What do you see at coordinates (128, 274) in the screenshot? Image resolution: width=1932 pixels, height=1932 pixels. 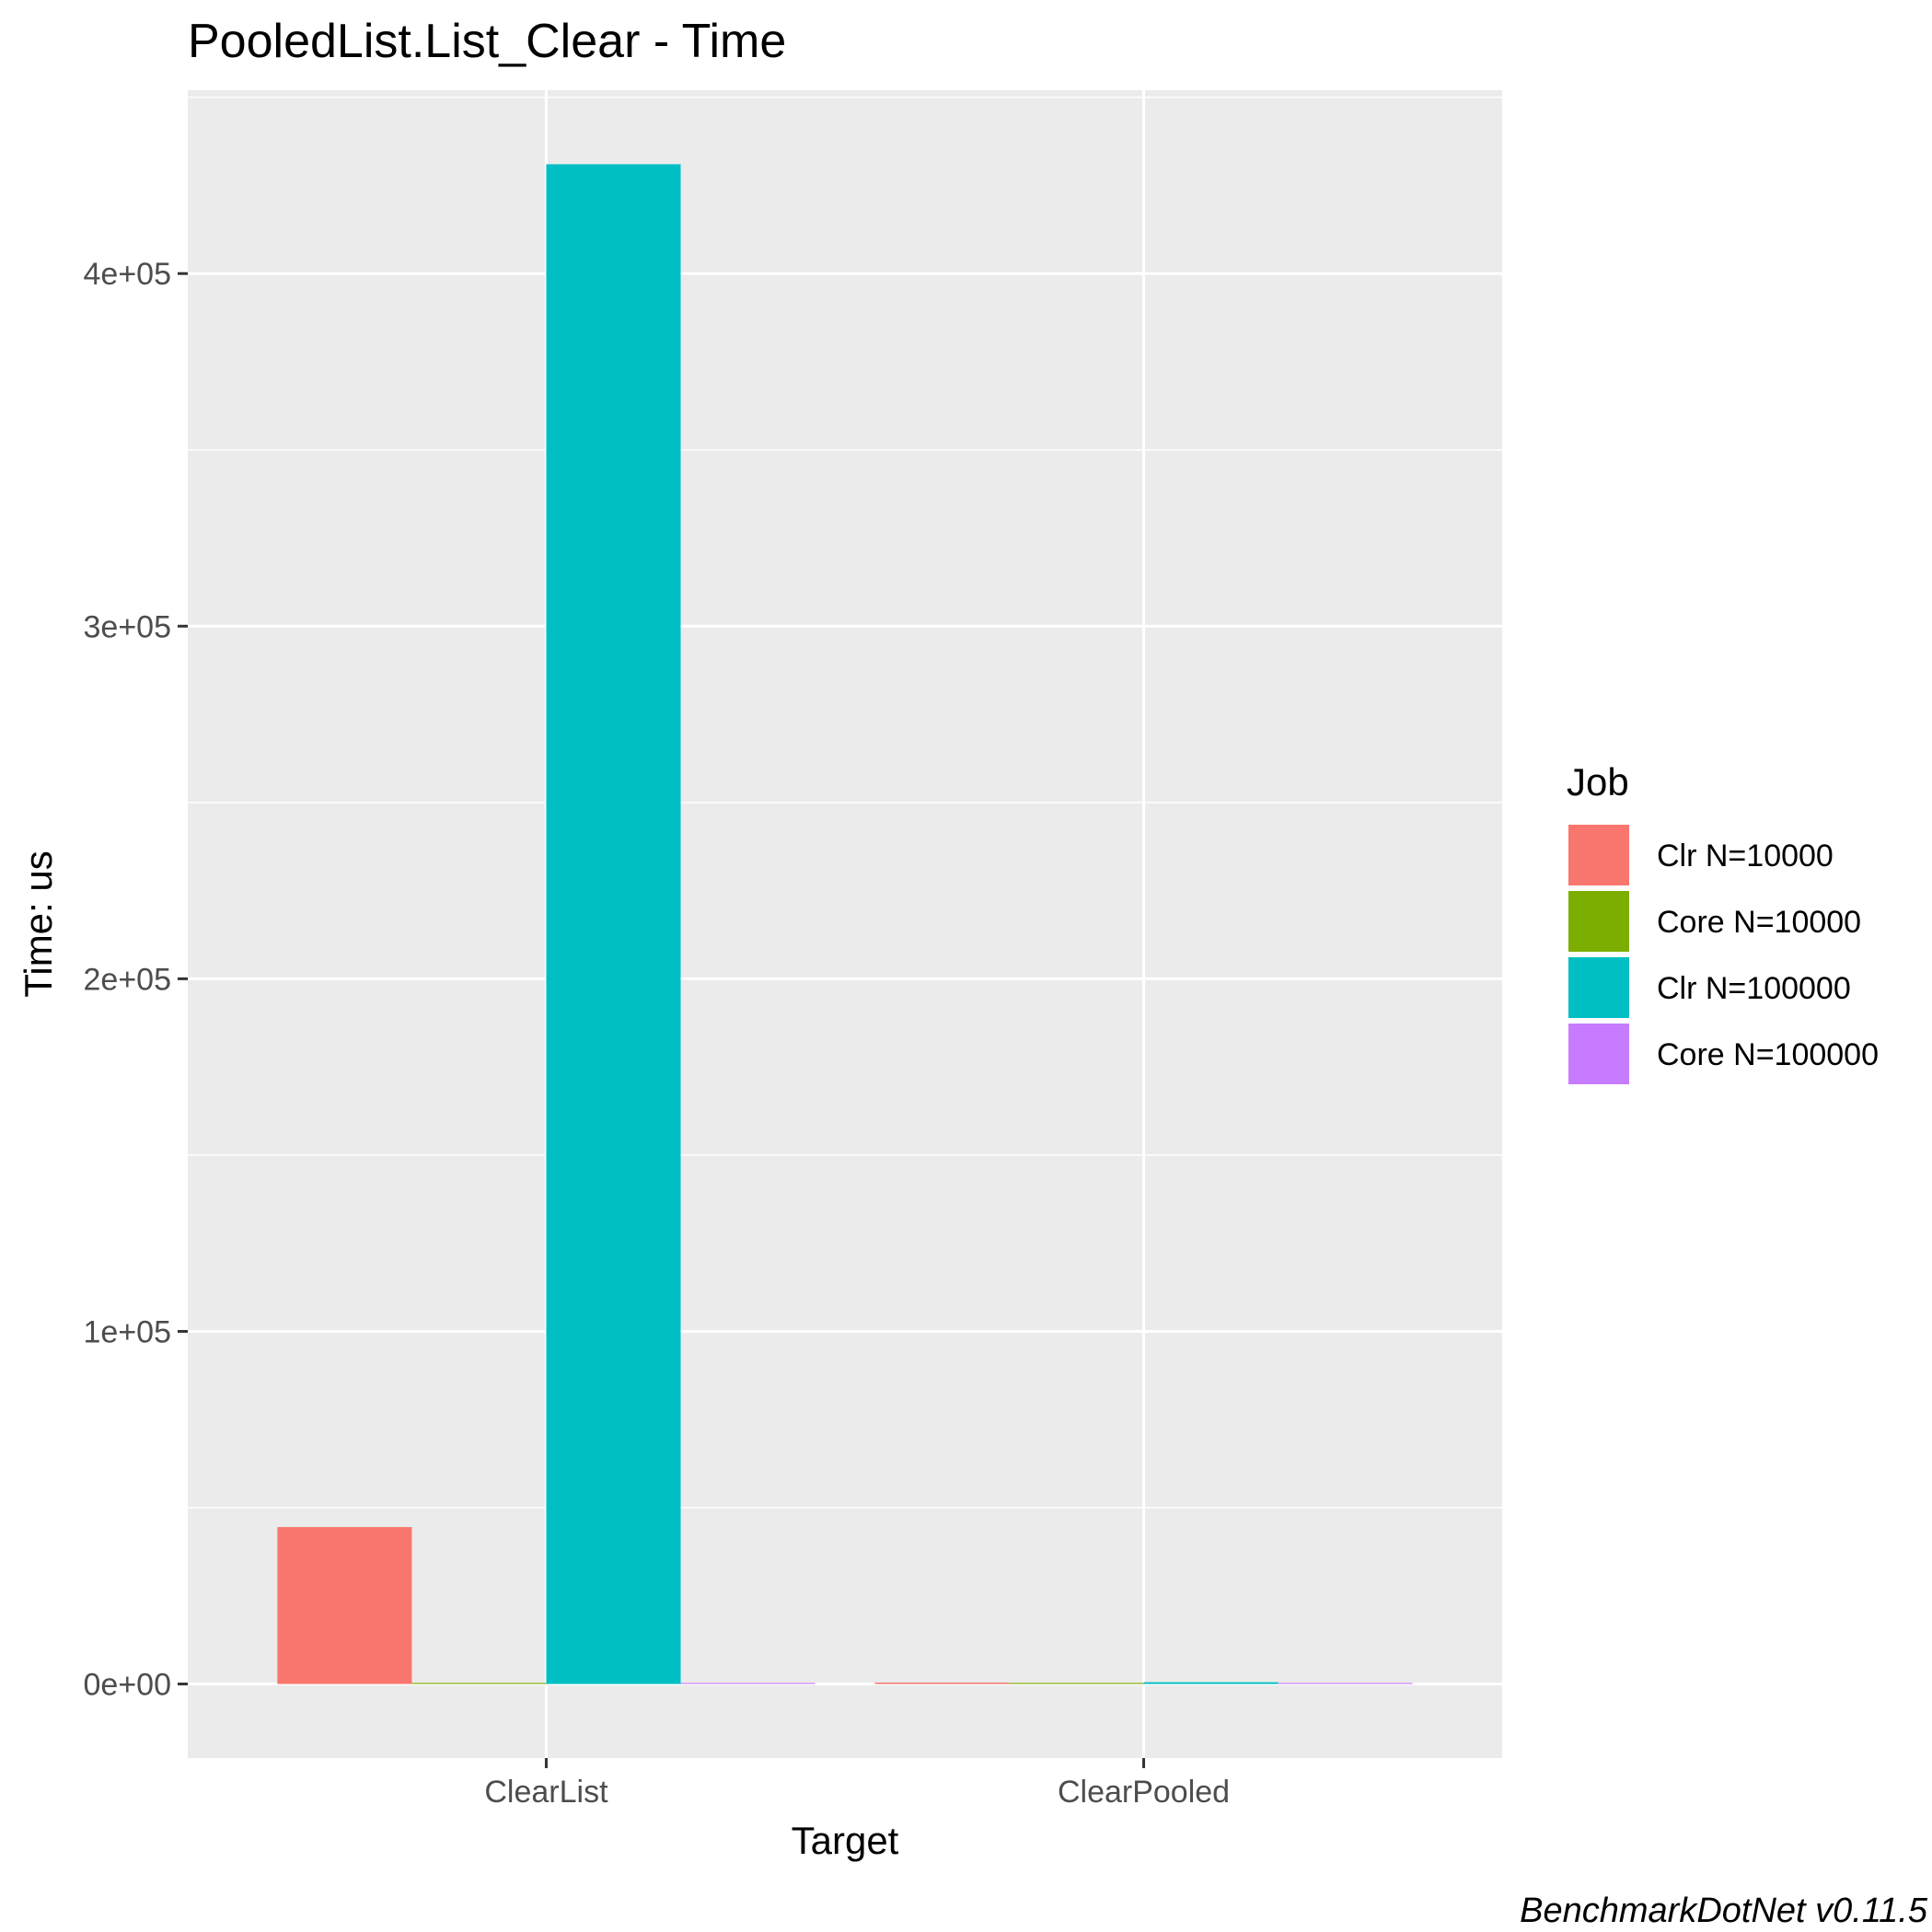 I see `y-tick-label: 4e+05` at bounding box center [128, 274].